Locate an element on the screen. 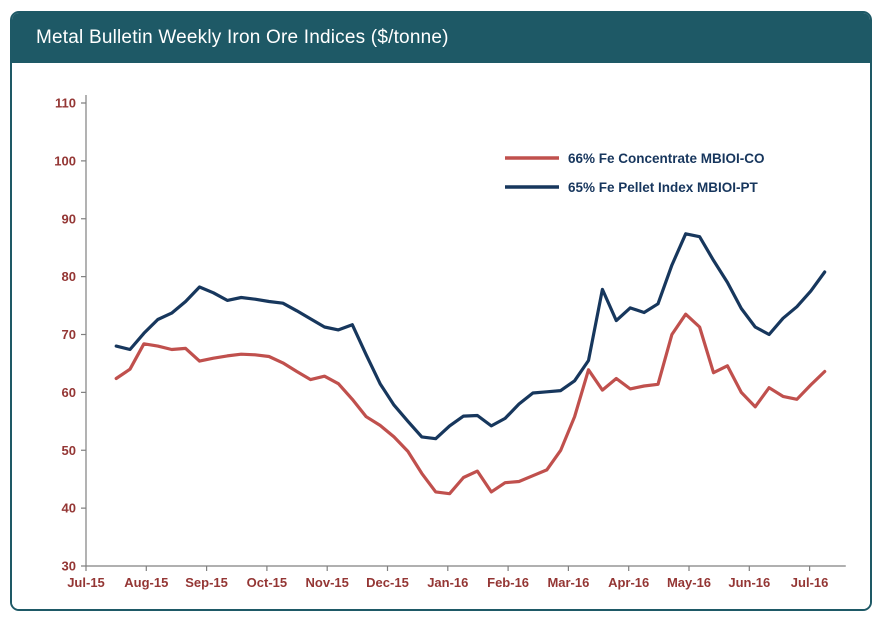  y-tick-label: 110 is located at coordinates (65, 103).